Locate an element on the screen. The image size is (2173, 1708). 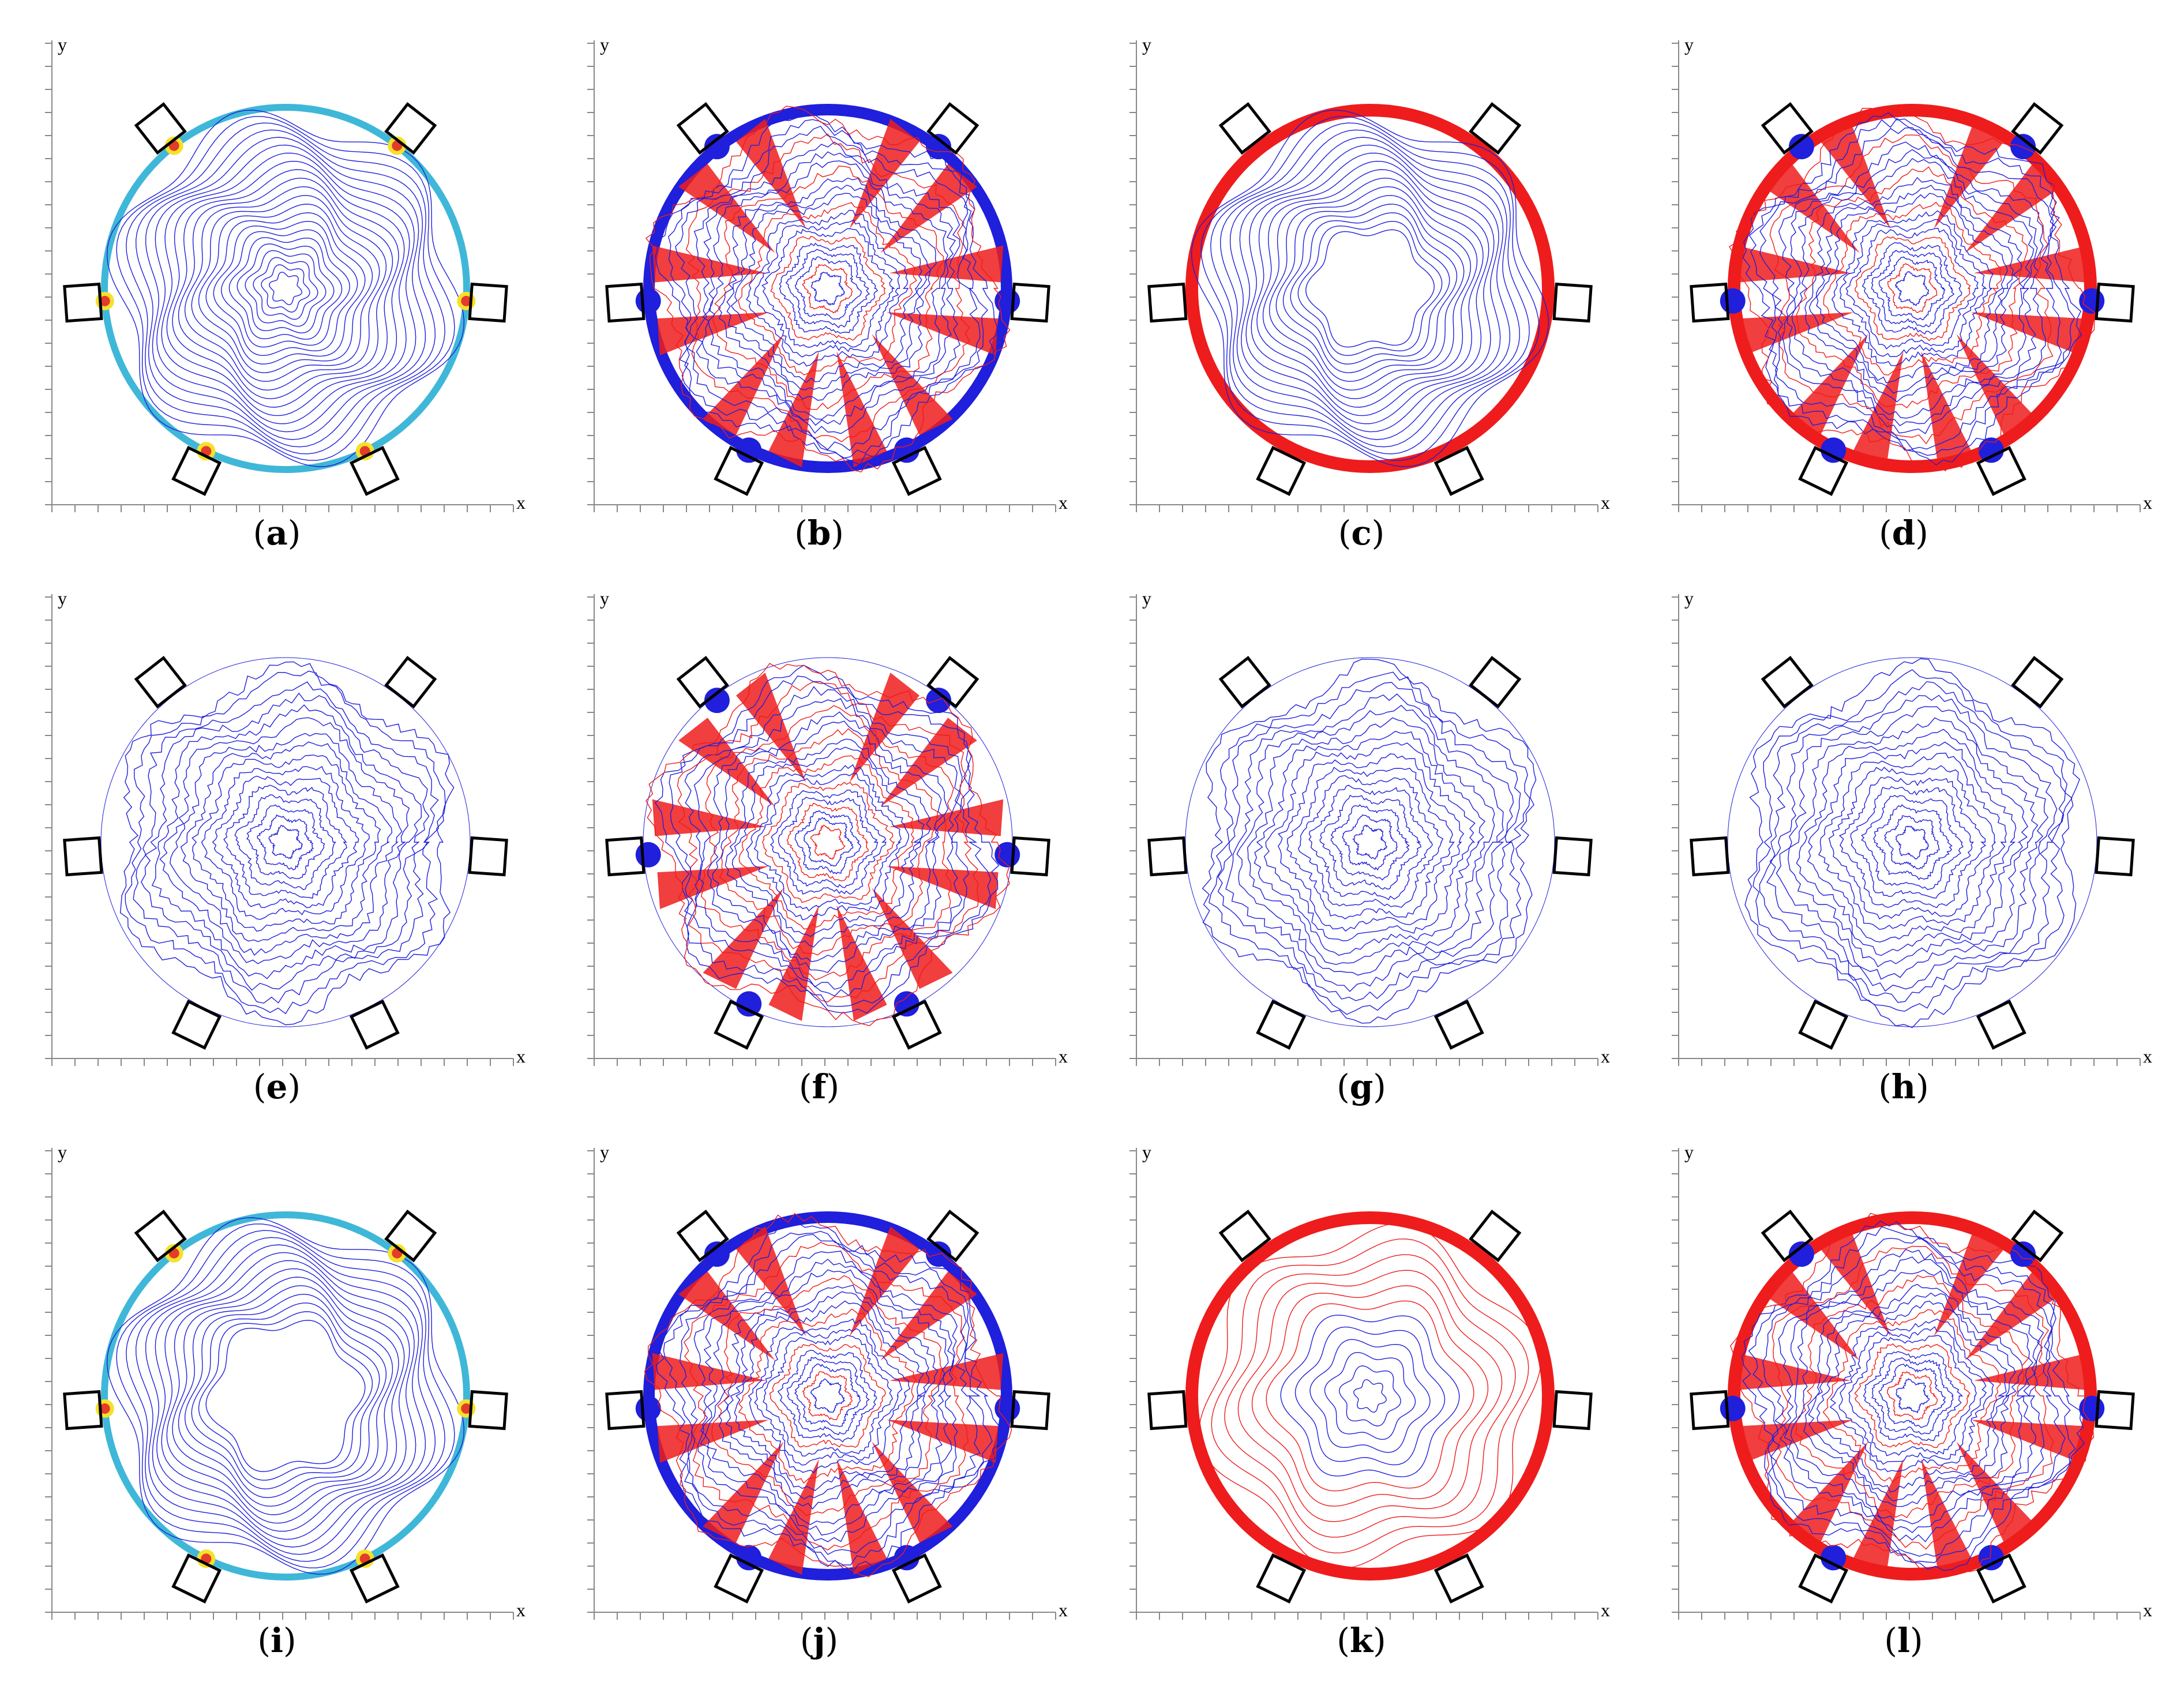
x-axis-label: x is located at coordinates (1063, 503).